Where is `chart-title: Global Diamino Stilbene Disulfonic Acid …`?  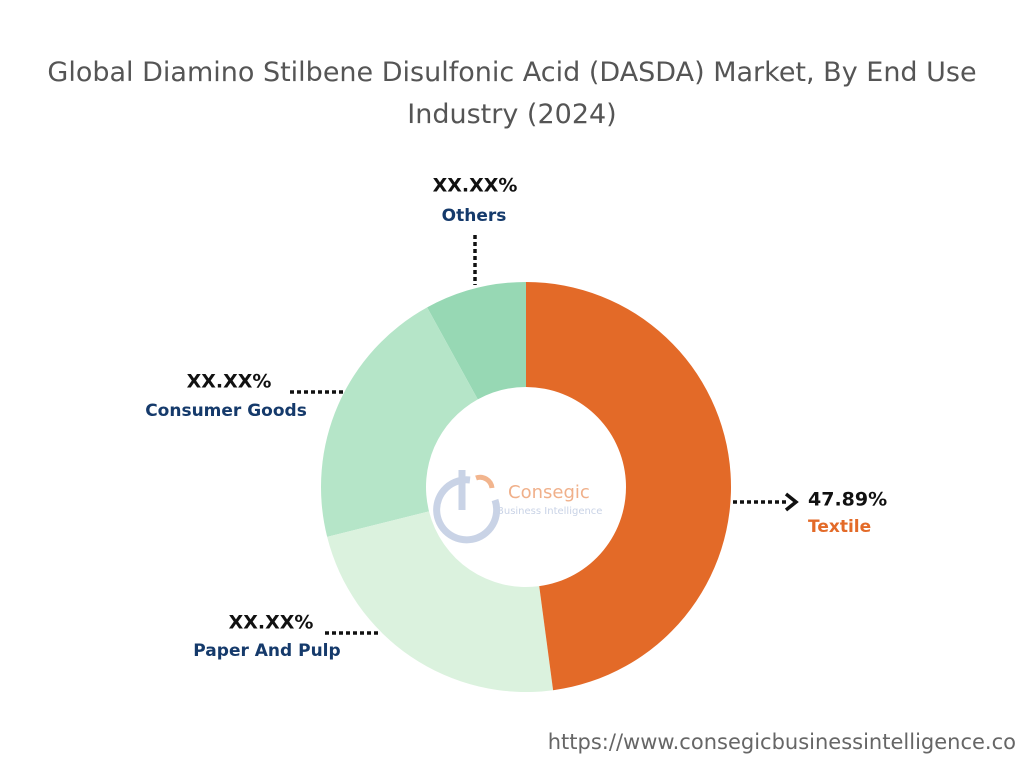
chart-title: Global Diamino Stilbene Disulfonic Acid … is located at coordinates (512, 93).